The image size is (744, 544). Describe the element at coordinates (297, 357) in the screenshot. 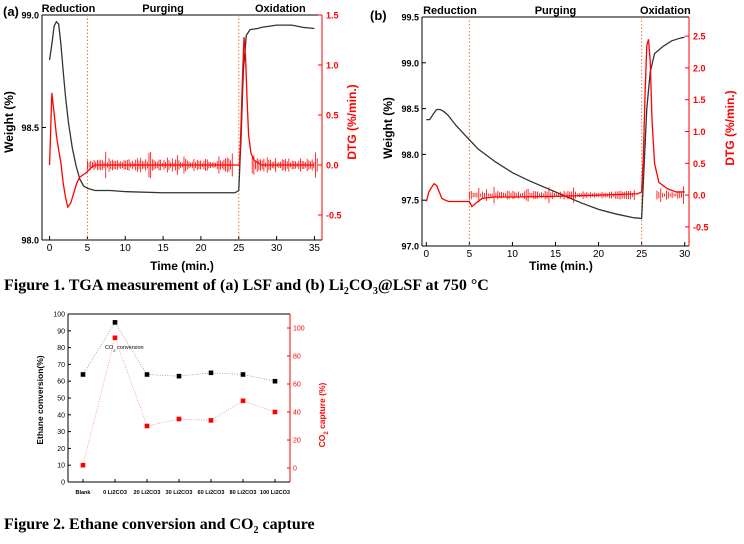

I see `y2-tick-label: 80` at that location.